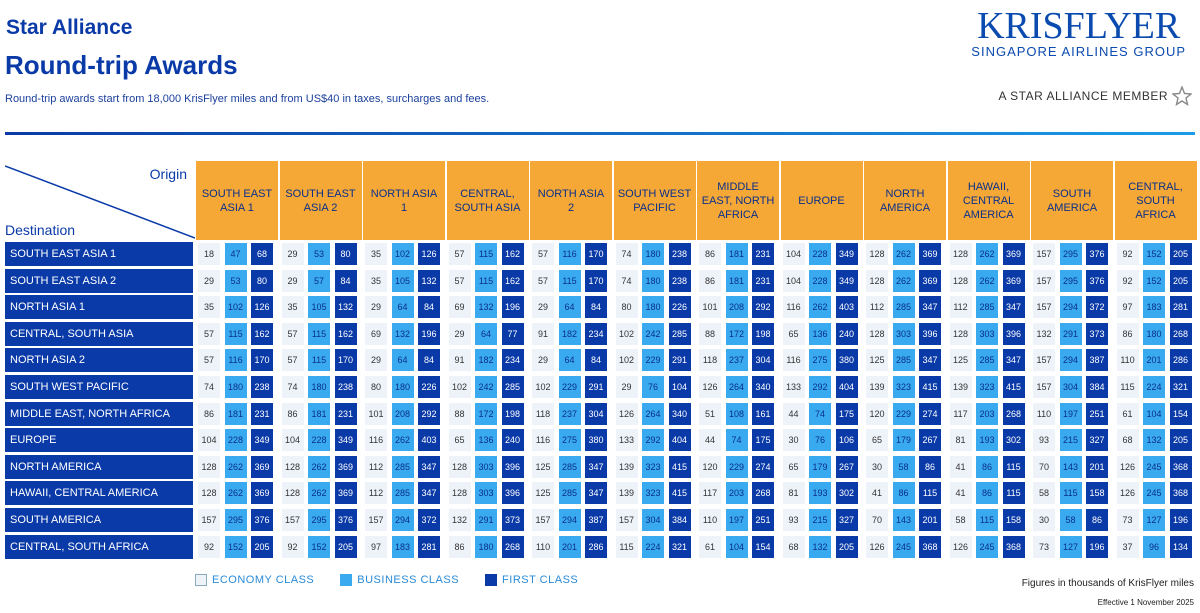 This screenshot has width=1200, height=613. Describe the element at coordinates (1127, 440) in the screenshot. I see `economy-miles-cell: 68` at that location.